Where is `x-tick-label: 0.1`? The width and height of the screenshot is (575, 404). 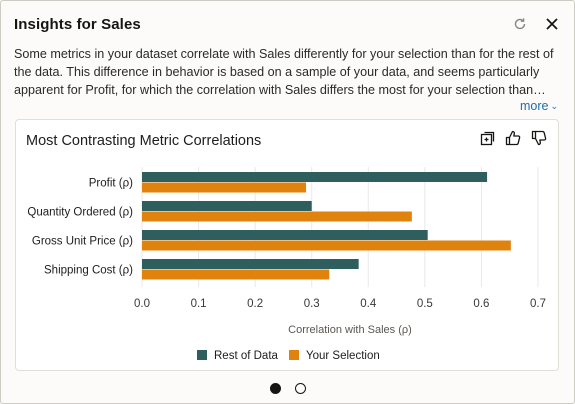 x-tick-label: 0.1 is located at coordinates (199, 304).